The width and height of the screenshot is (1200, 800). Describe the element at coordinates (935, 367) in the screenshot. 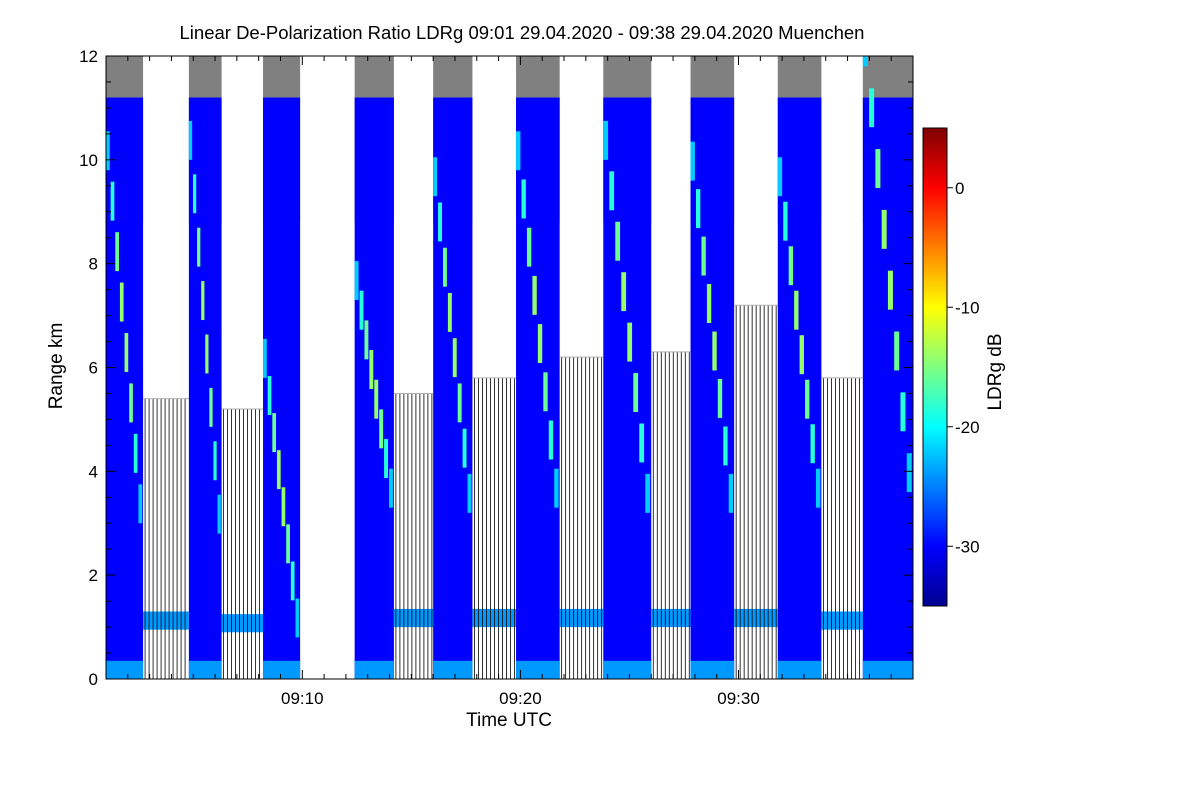

I see `colorbar` at that location.